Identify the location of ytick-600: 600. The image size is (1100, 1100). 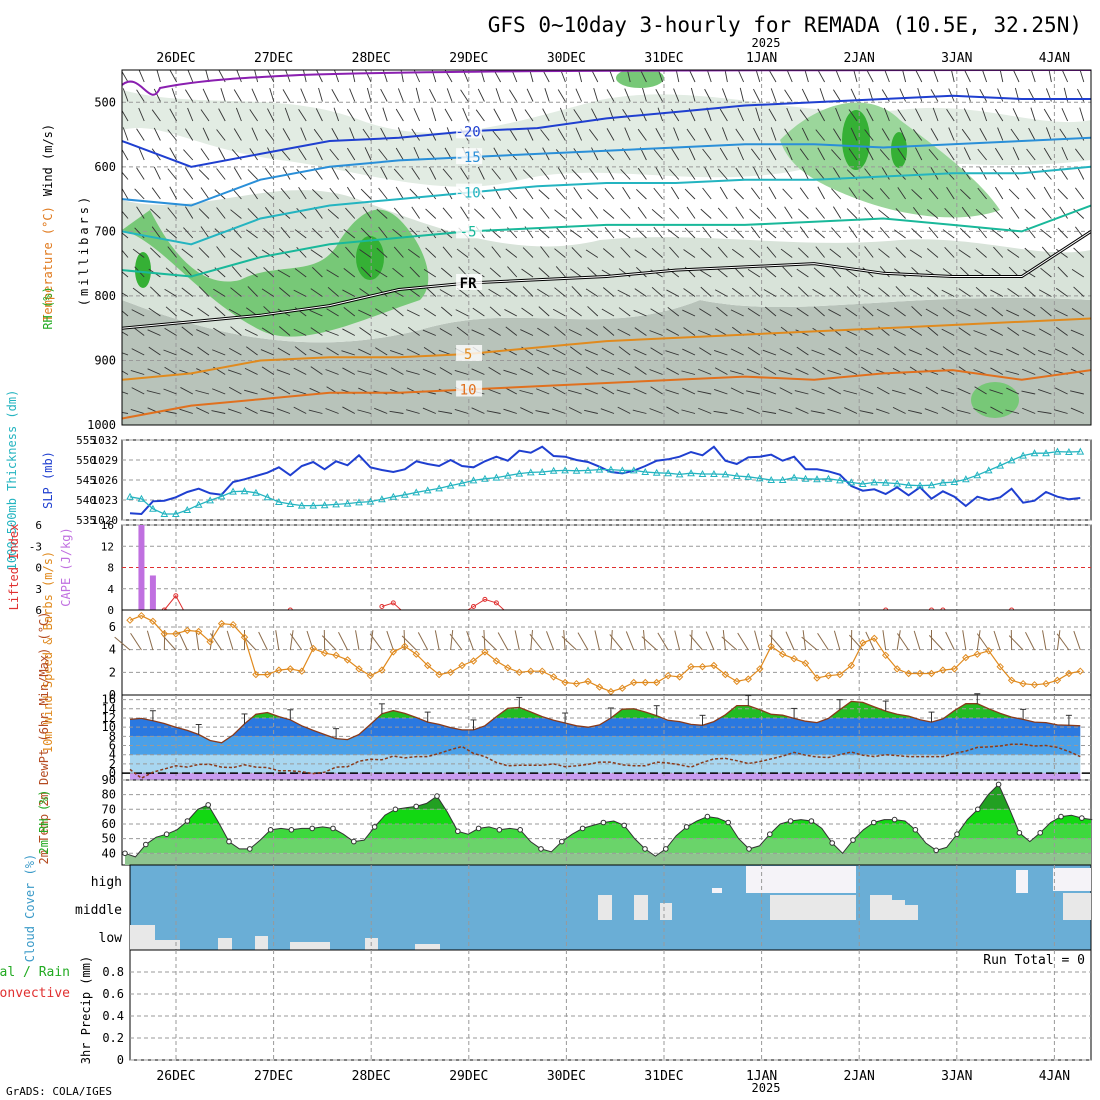
(105, 167).